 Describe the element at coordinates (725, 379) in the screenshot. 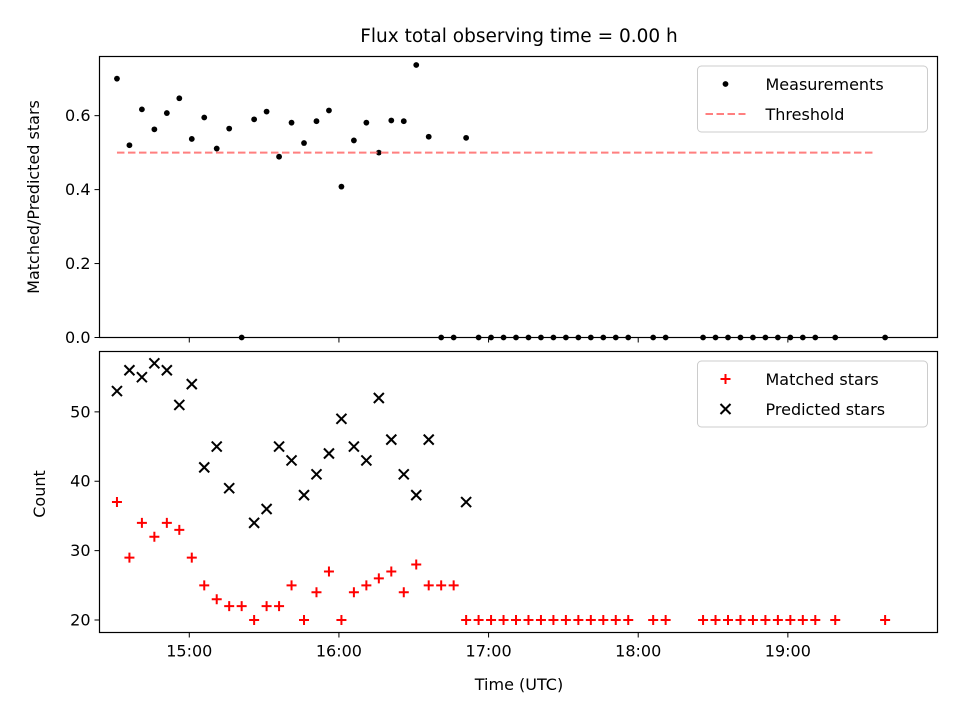

I see `matched-stars-legend-marker` at that location.